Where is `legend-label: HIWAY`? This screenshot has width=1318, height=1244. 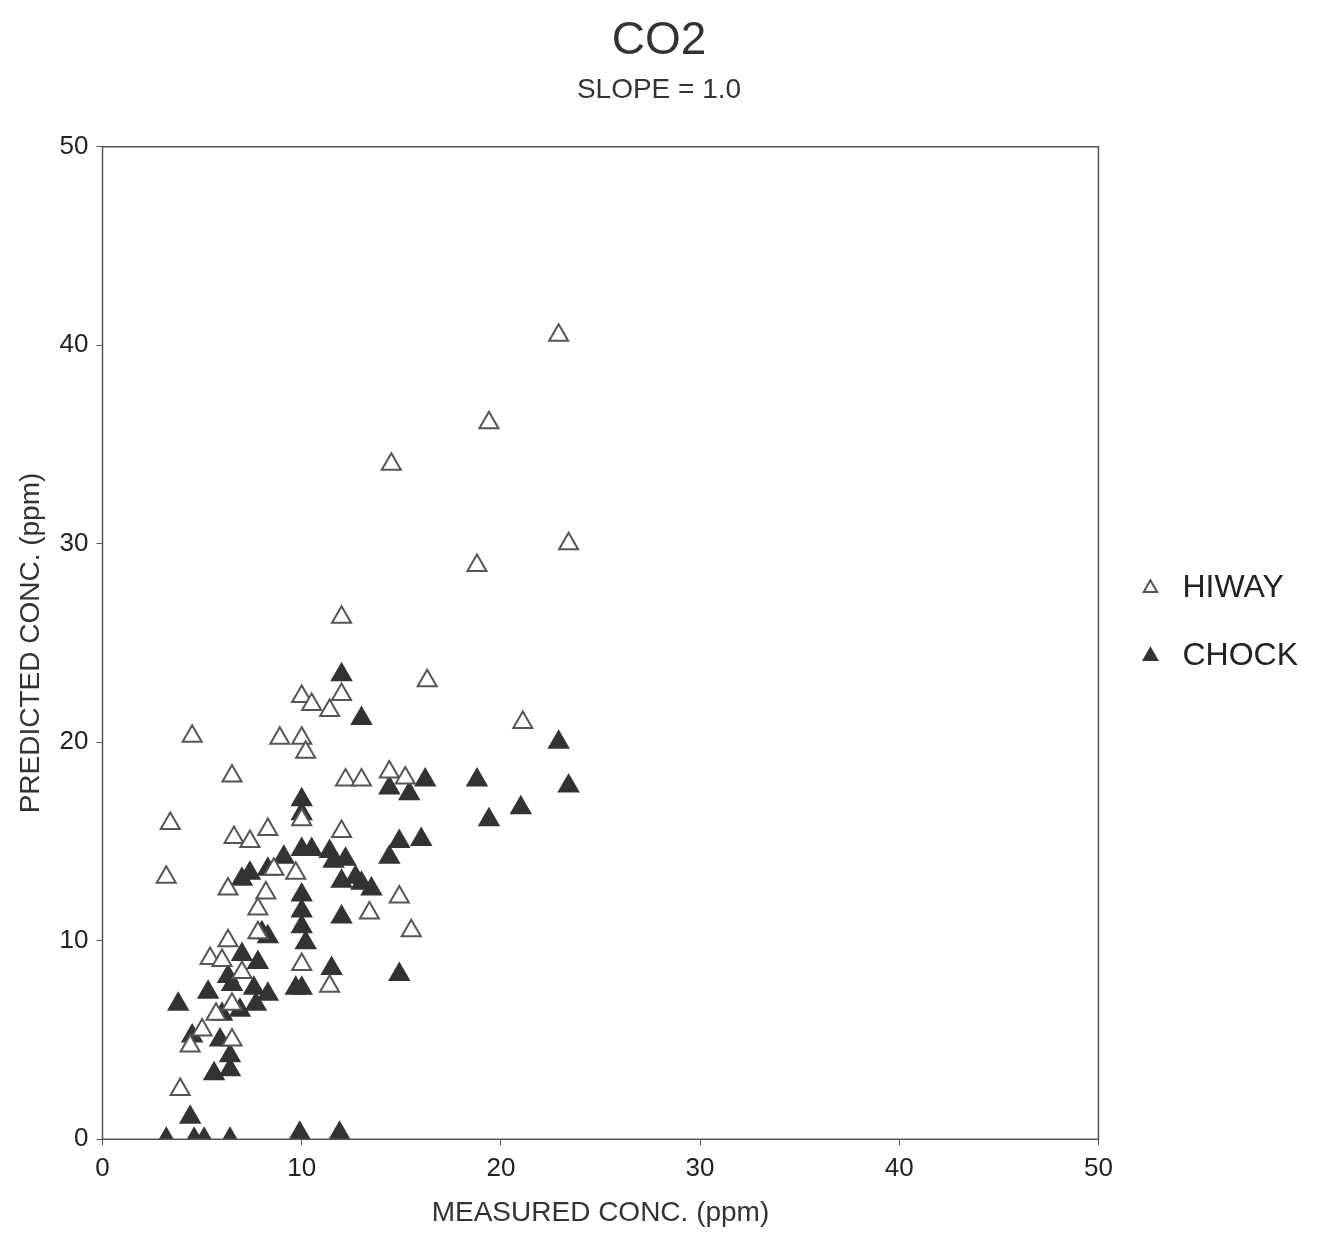
legend-label: HIWAY is located at coordinates (1233, 585).